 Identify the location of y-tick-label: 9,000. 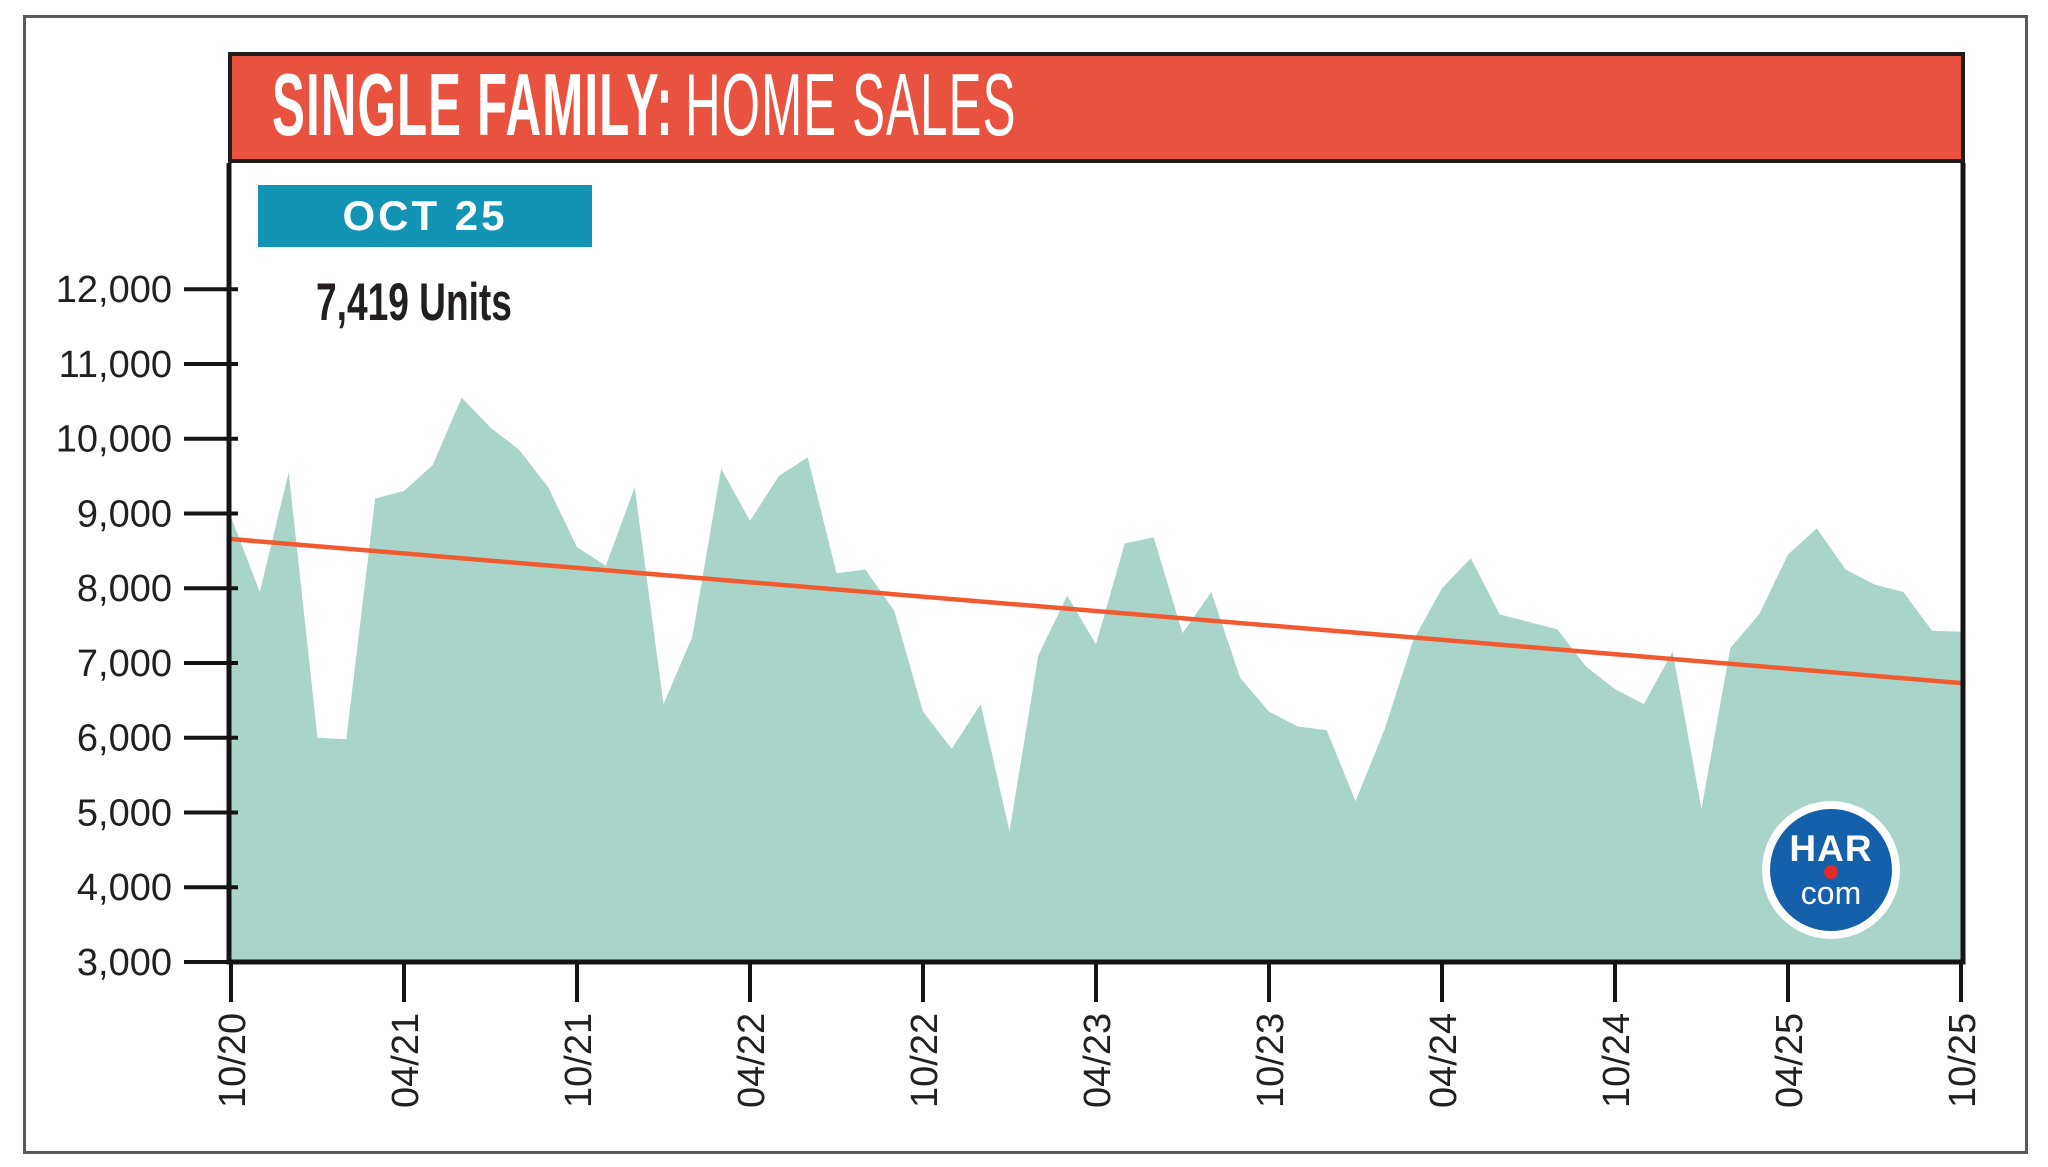
(124, 515).